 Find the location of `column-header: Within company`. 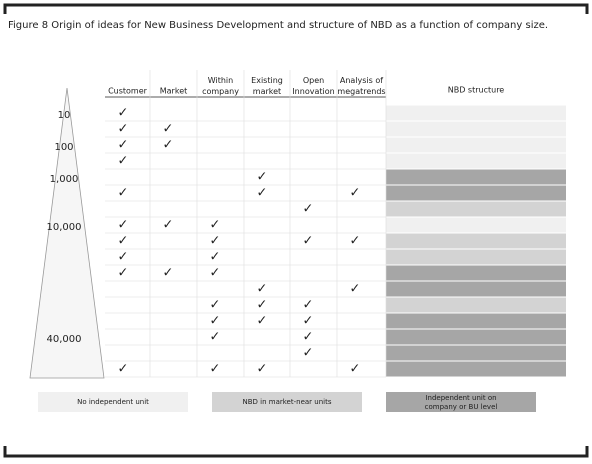

column-header: Within company is located at coordinates (220, 86).